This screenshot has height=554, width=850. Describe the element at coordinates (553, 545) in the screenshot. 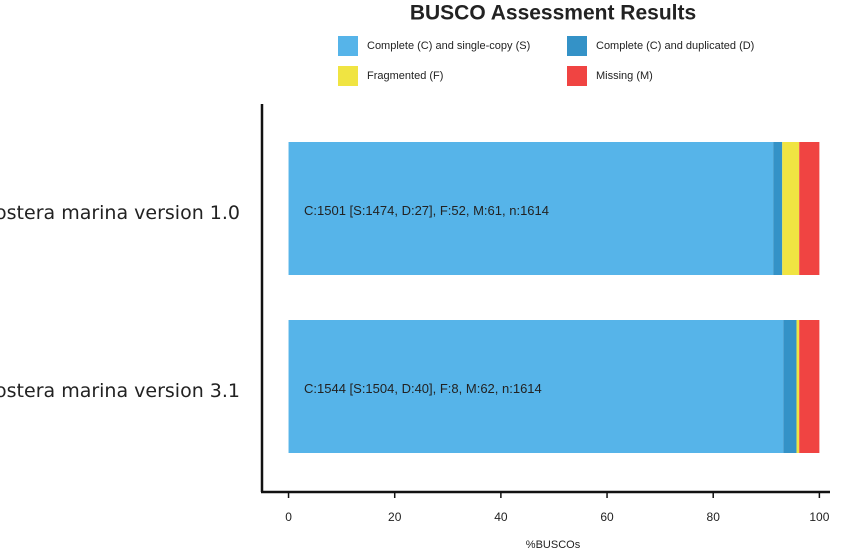

I see `x-axis-label: %BUSCOs` at that location.